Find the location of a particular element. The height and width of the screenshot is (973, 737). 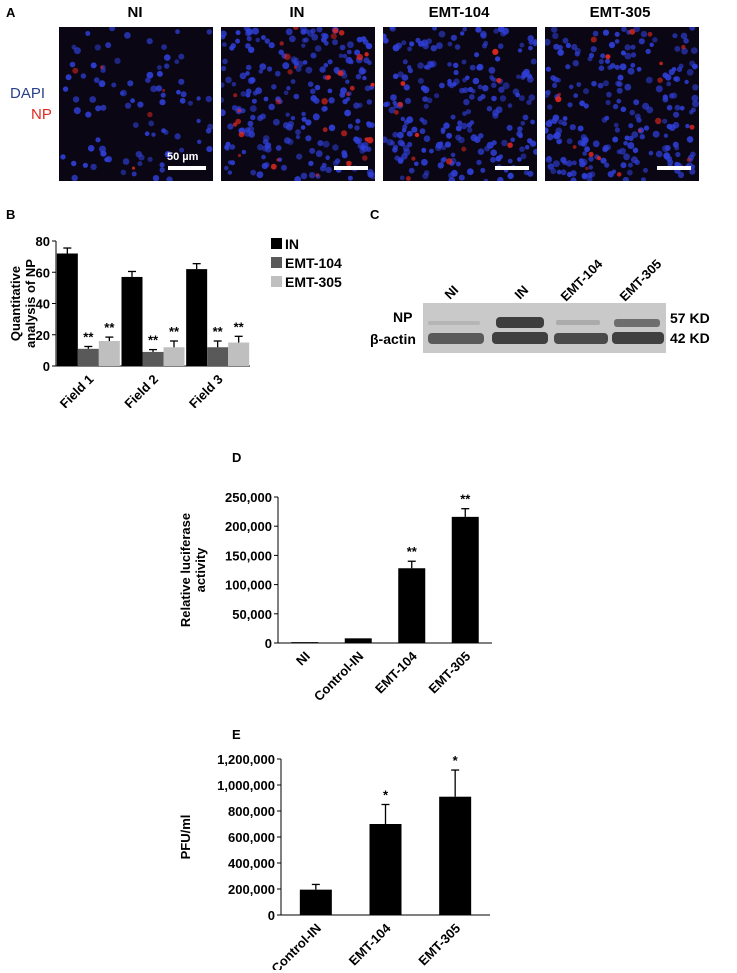

significance-mark: * is located at coordinates (386, 795).